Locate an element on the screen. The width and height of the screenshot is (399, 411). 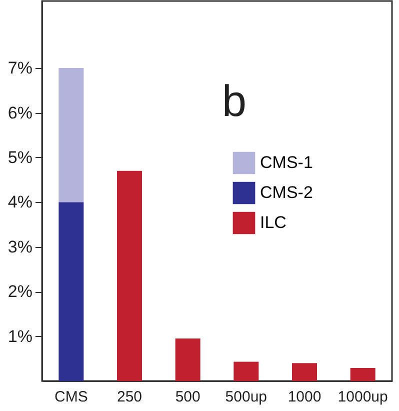
y-tick-label: 6% is located at coordinates (20, 112).